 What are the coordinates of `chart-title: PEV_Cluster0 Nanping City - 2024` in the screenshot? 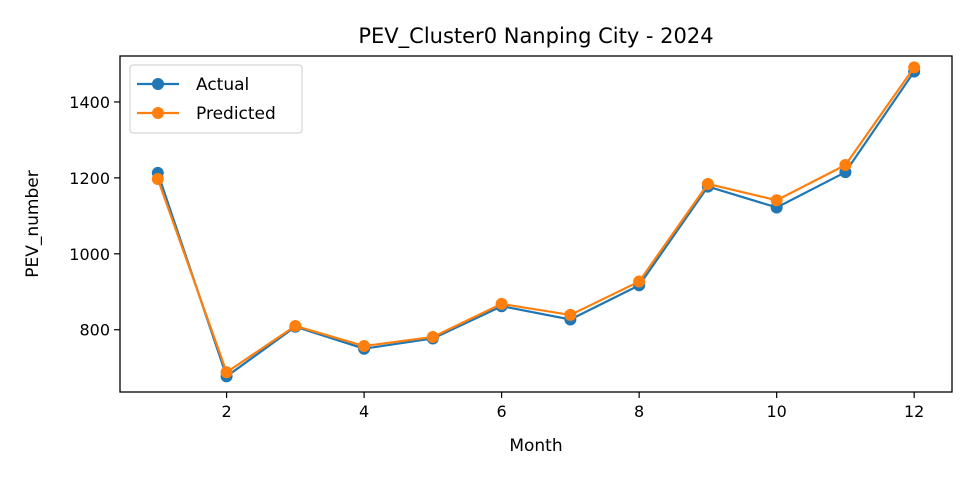 It's located at (535, 36).